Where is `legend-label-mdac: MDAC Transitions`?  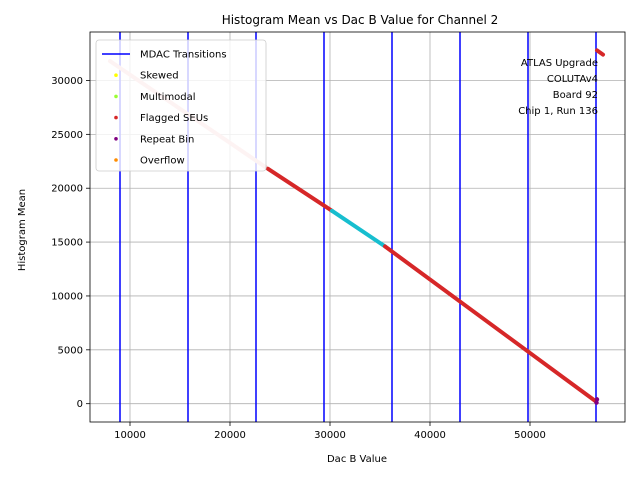
legend-label-mdac: MDAC Transitions is located at coordinates (183, 55).